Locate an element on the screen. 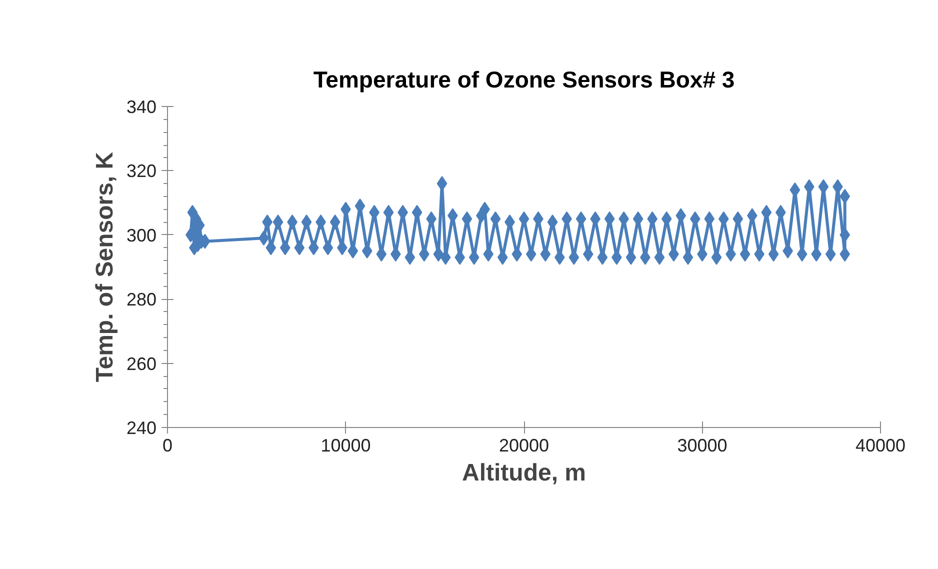 The image size is (938, 569). chart-title: Temperature of Ozone Sensors Box# 3 is located at coordinates (524, 79).